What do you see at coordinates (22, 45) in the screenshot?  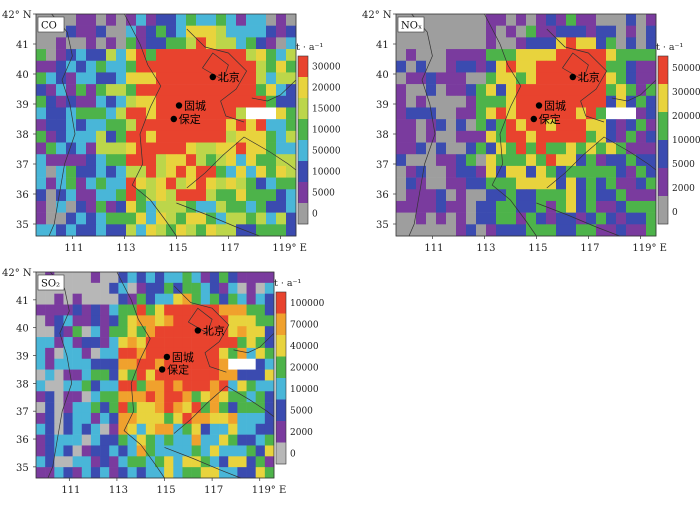 I see `y-tick-label: 41` at bounding box center [22, 45].